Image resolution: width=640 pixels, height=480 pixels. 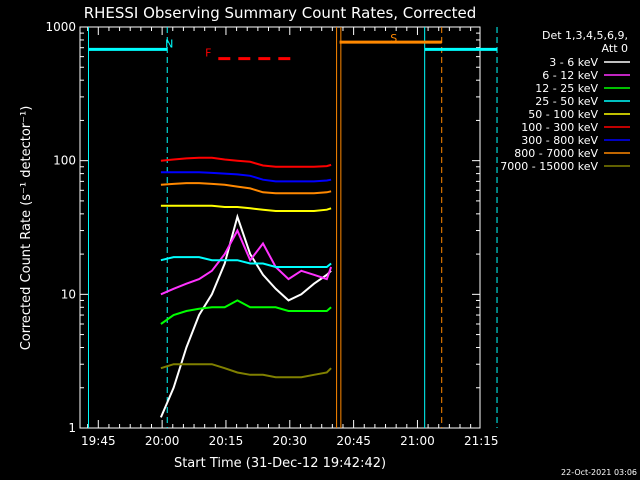 I want to click on y-tick-label: 1000, so click(x=60, y=27).